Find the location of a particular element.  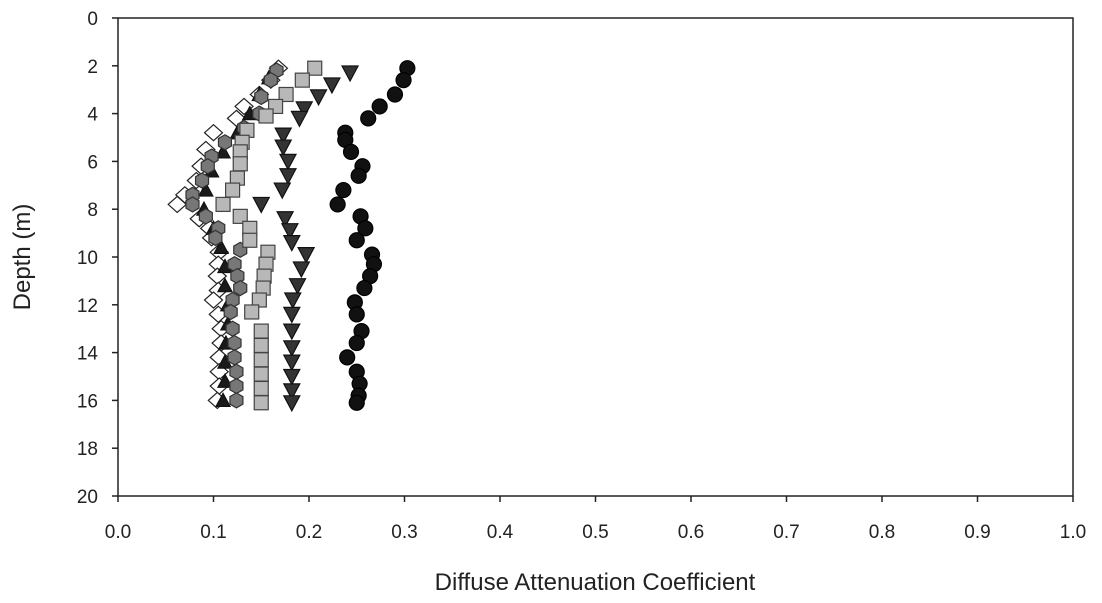

y-tick-label: 4 is located at coordinates (92, 115).